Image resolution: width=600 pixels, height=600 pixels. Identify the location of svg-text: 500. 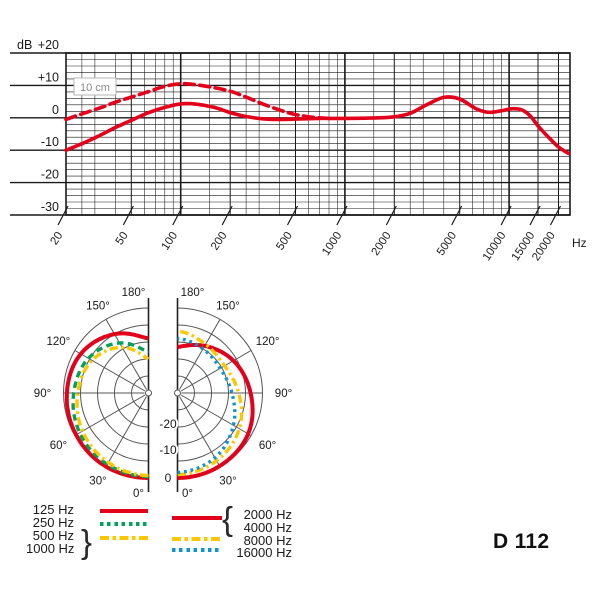
(284, 241).